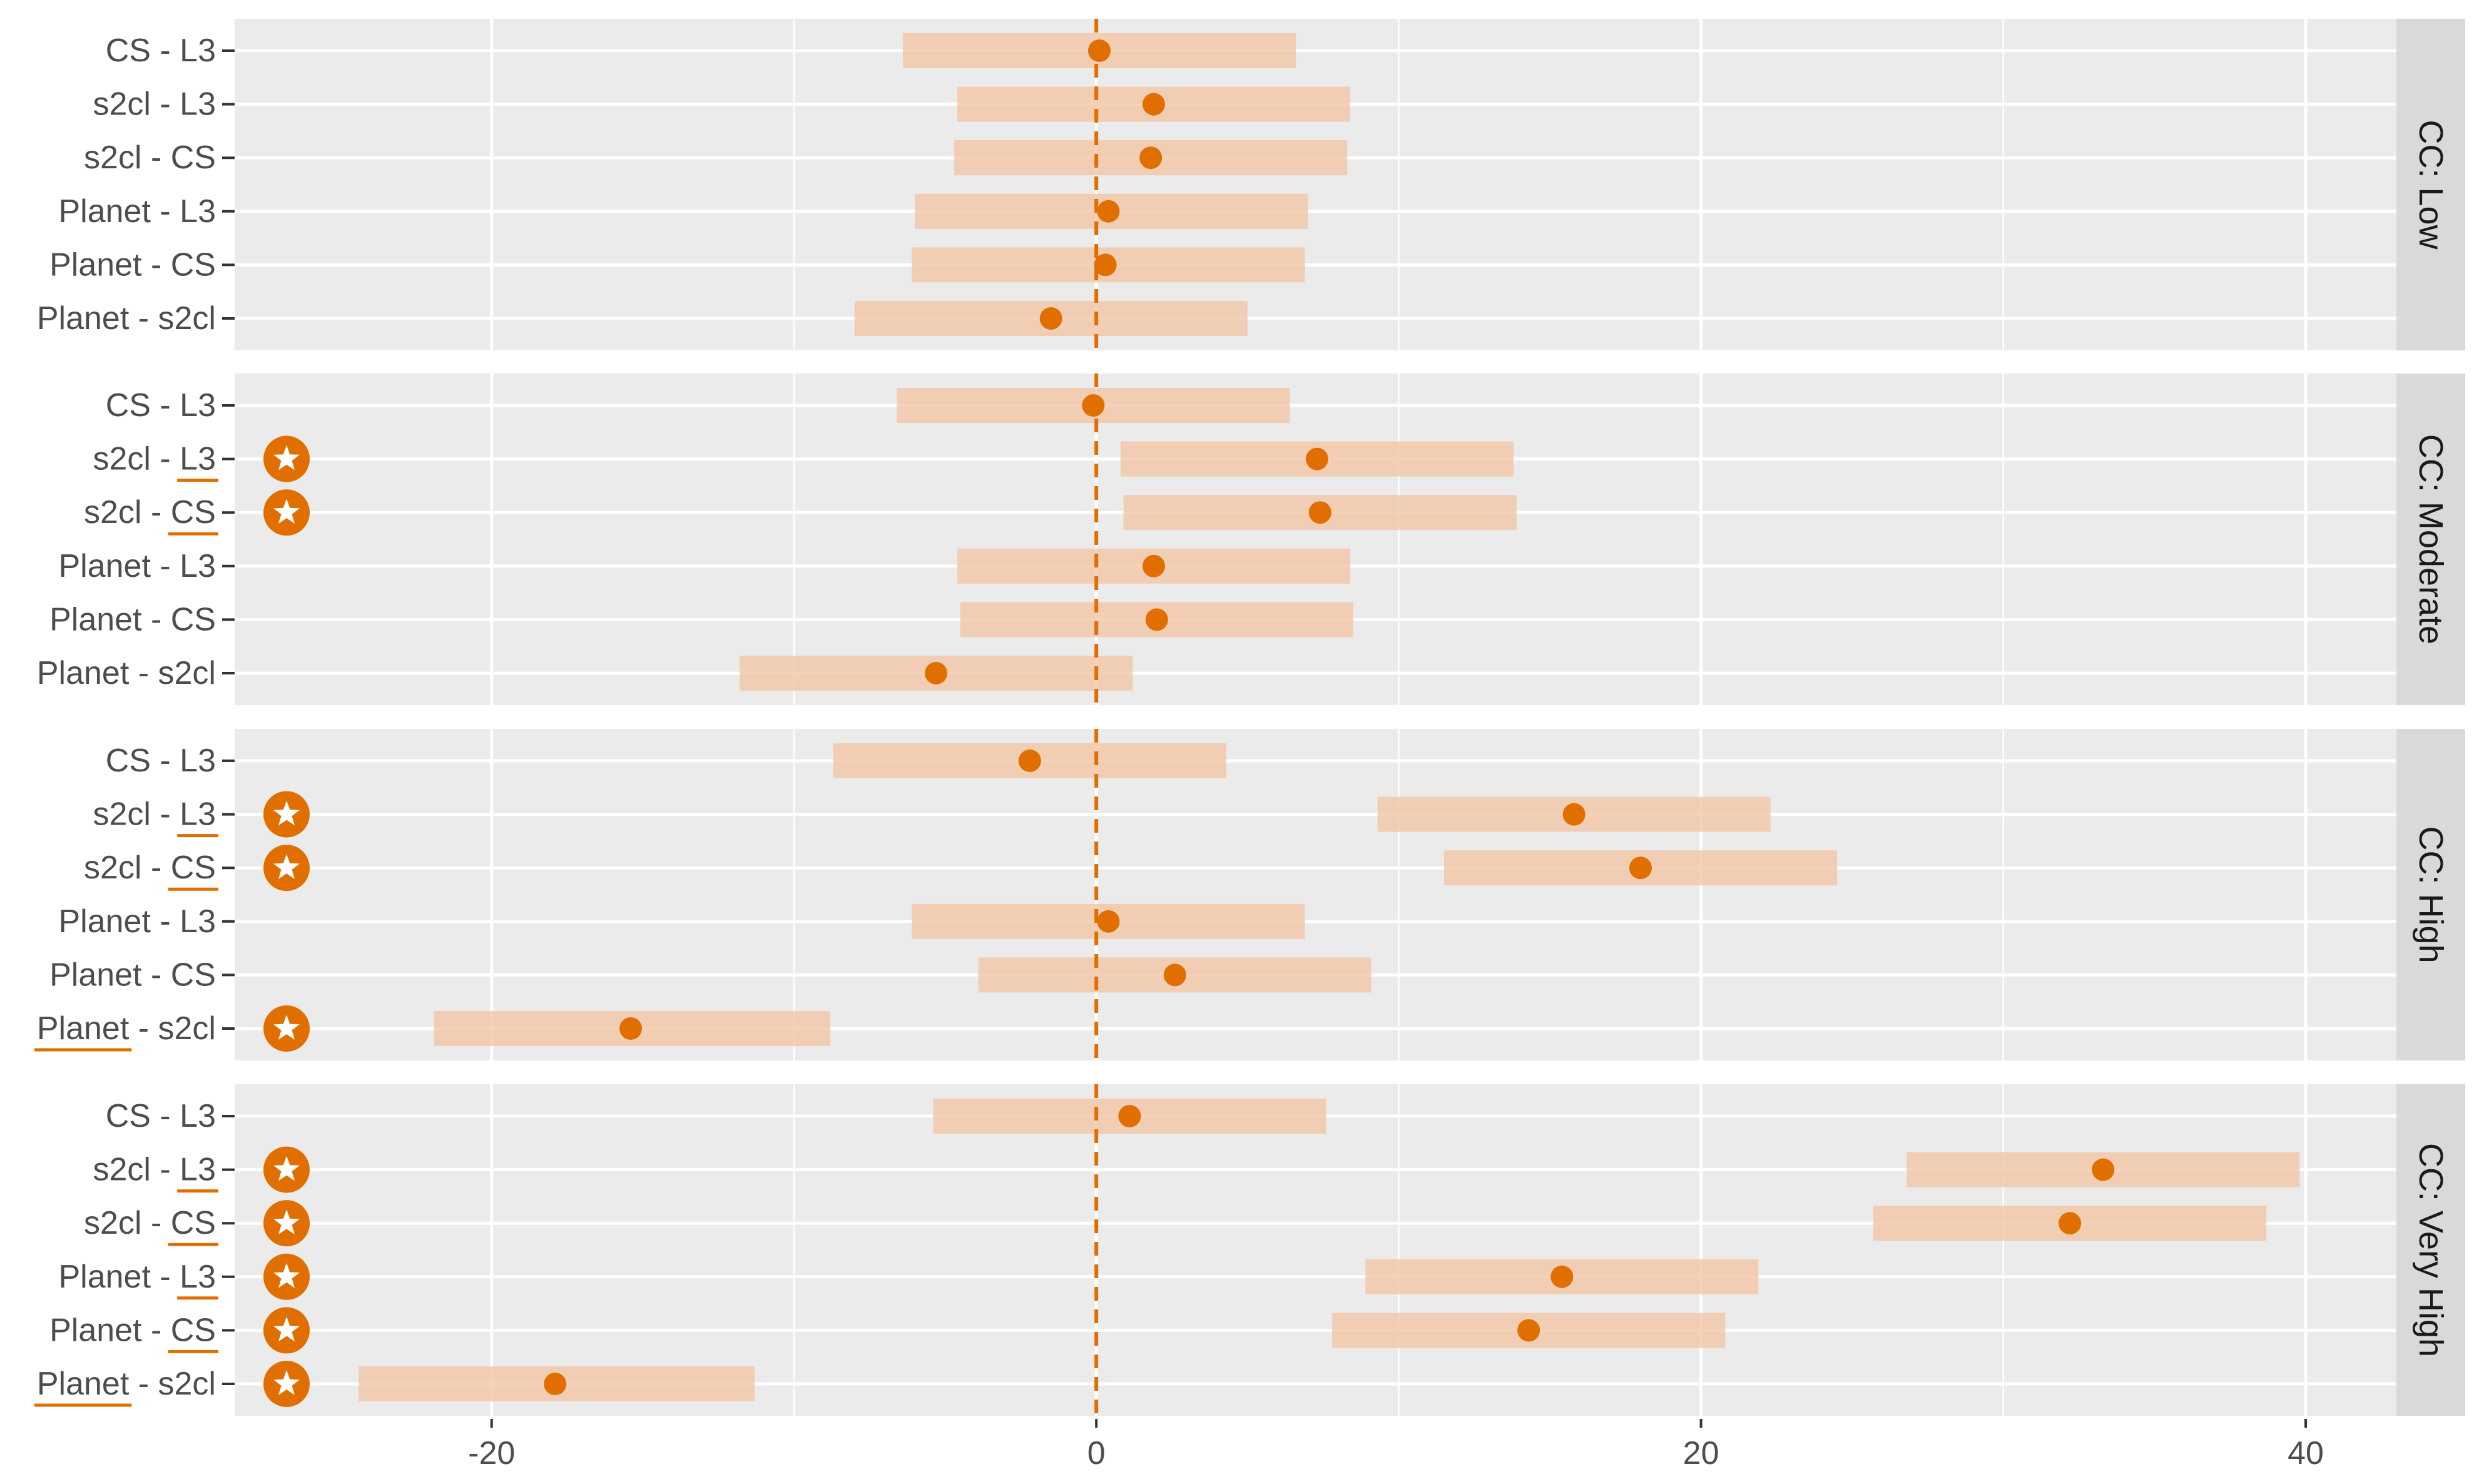 The width and height of the screenshot is (2484, 1484). I want to click on row-label: s2cl - CS, so click(150, 158).